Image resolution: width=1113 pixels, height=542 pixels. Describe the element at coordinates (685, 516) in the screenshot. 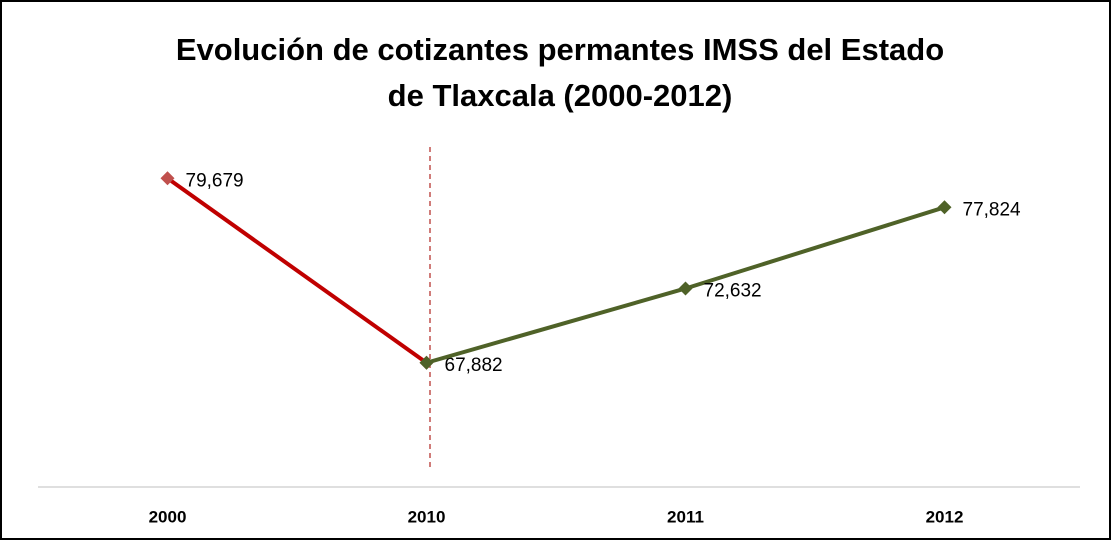

I see `x-tick-label: 2011` at that location.